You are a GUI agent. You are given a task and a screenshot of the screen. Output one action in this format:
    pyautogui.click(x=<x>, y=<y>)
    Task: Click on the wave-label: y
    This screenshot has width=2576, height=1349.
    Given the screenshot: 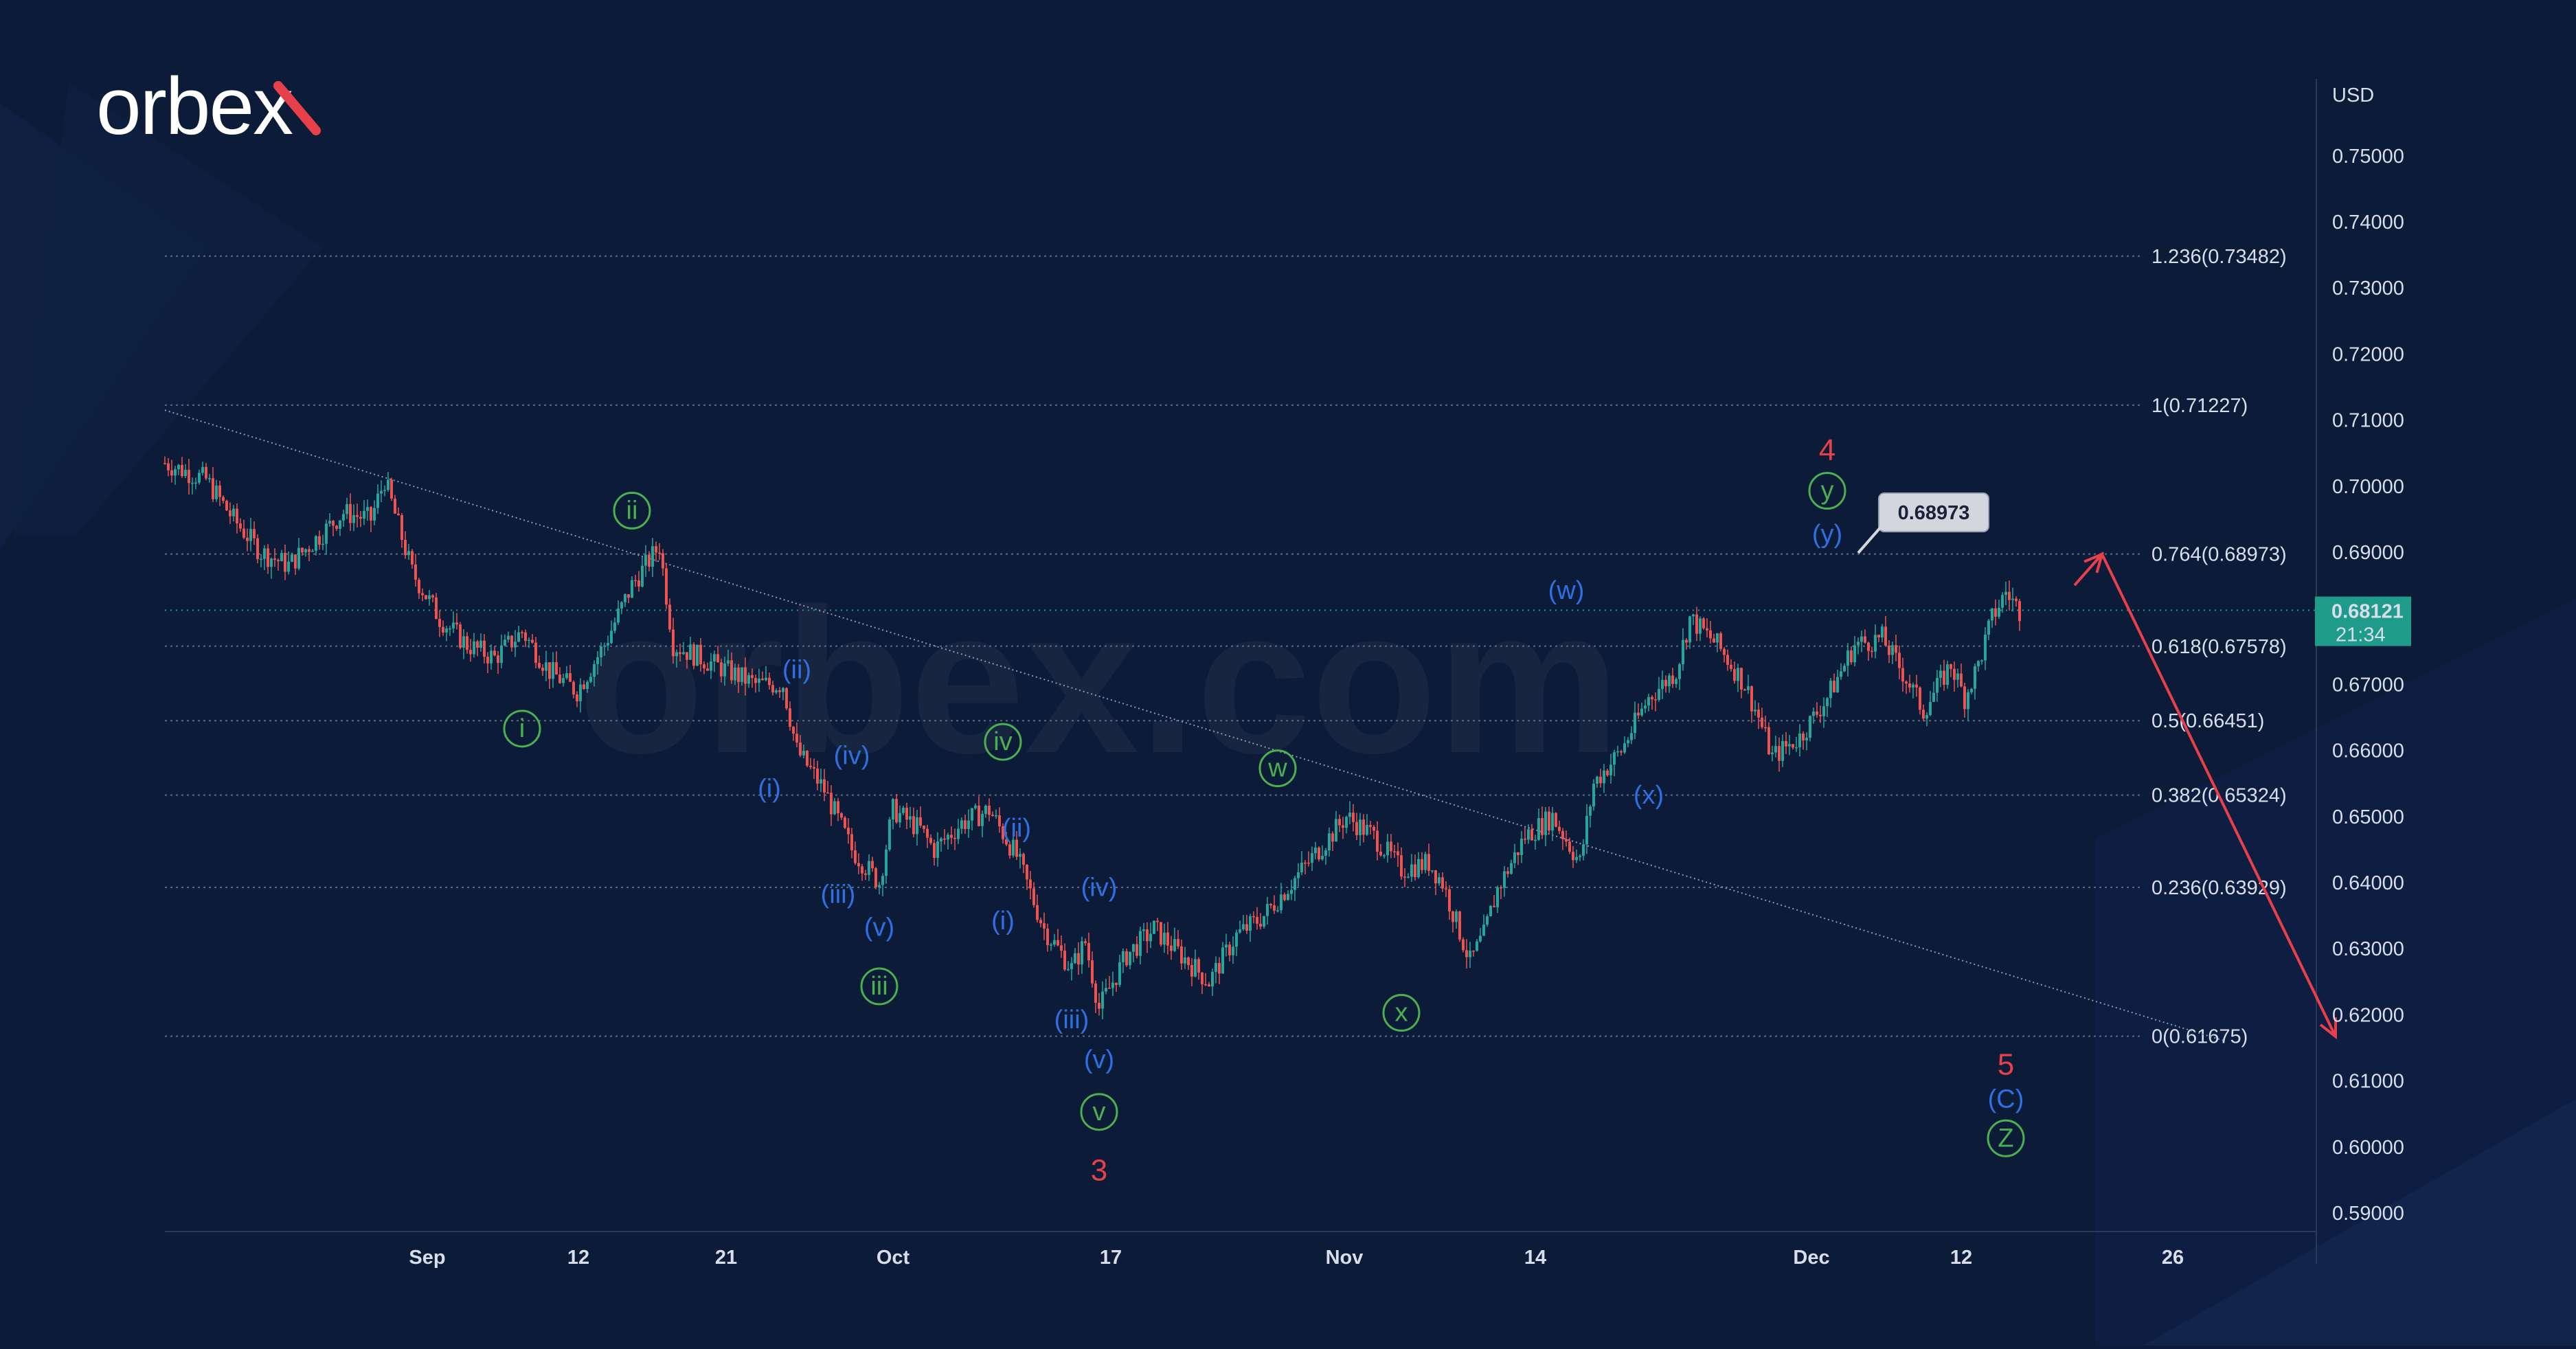 What is the action you would take?
    pyautogui.click(x=1827, y=491)
    